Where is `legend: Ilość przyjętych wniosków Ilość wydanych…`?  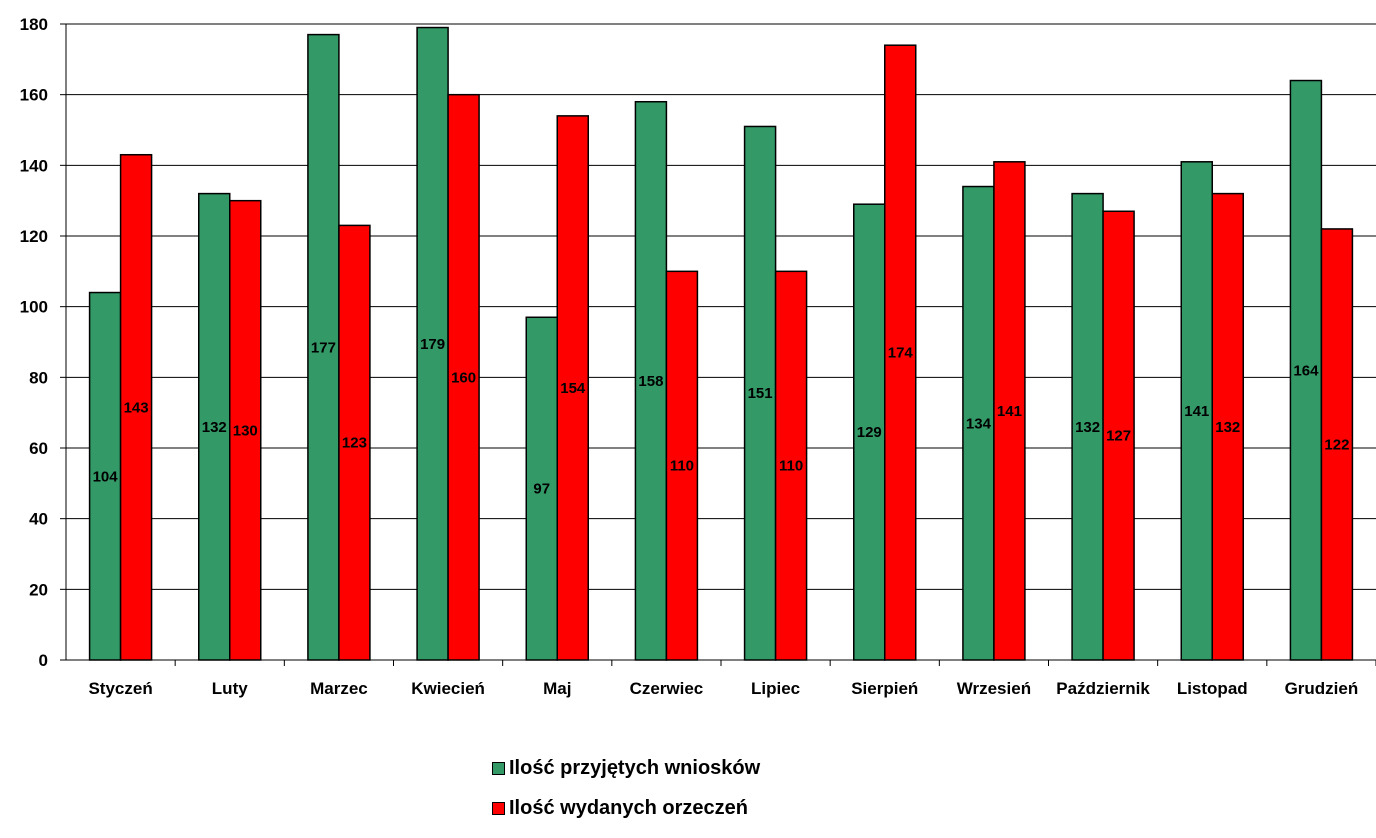 legend: Ilość przyjętych wniosków Ilość wydanych… is located at coordinates (626, 797).